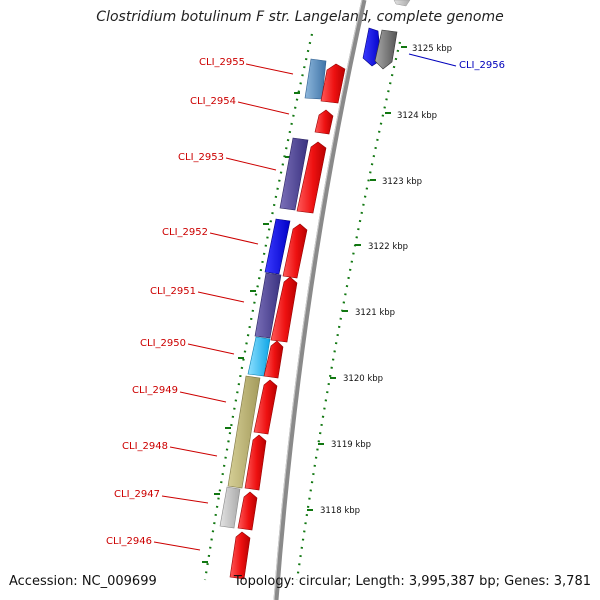 The width and height of the screenshot is (600, 600). What do you see at coordinates (145, 446) in the screenshot?
I see `gene-label-cli-2948: CLI_2948` at bounding box center [145, 446].